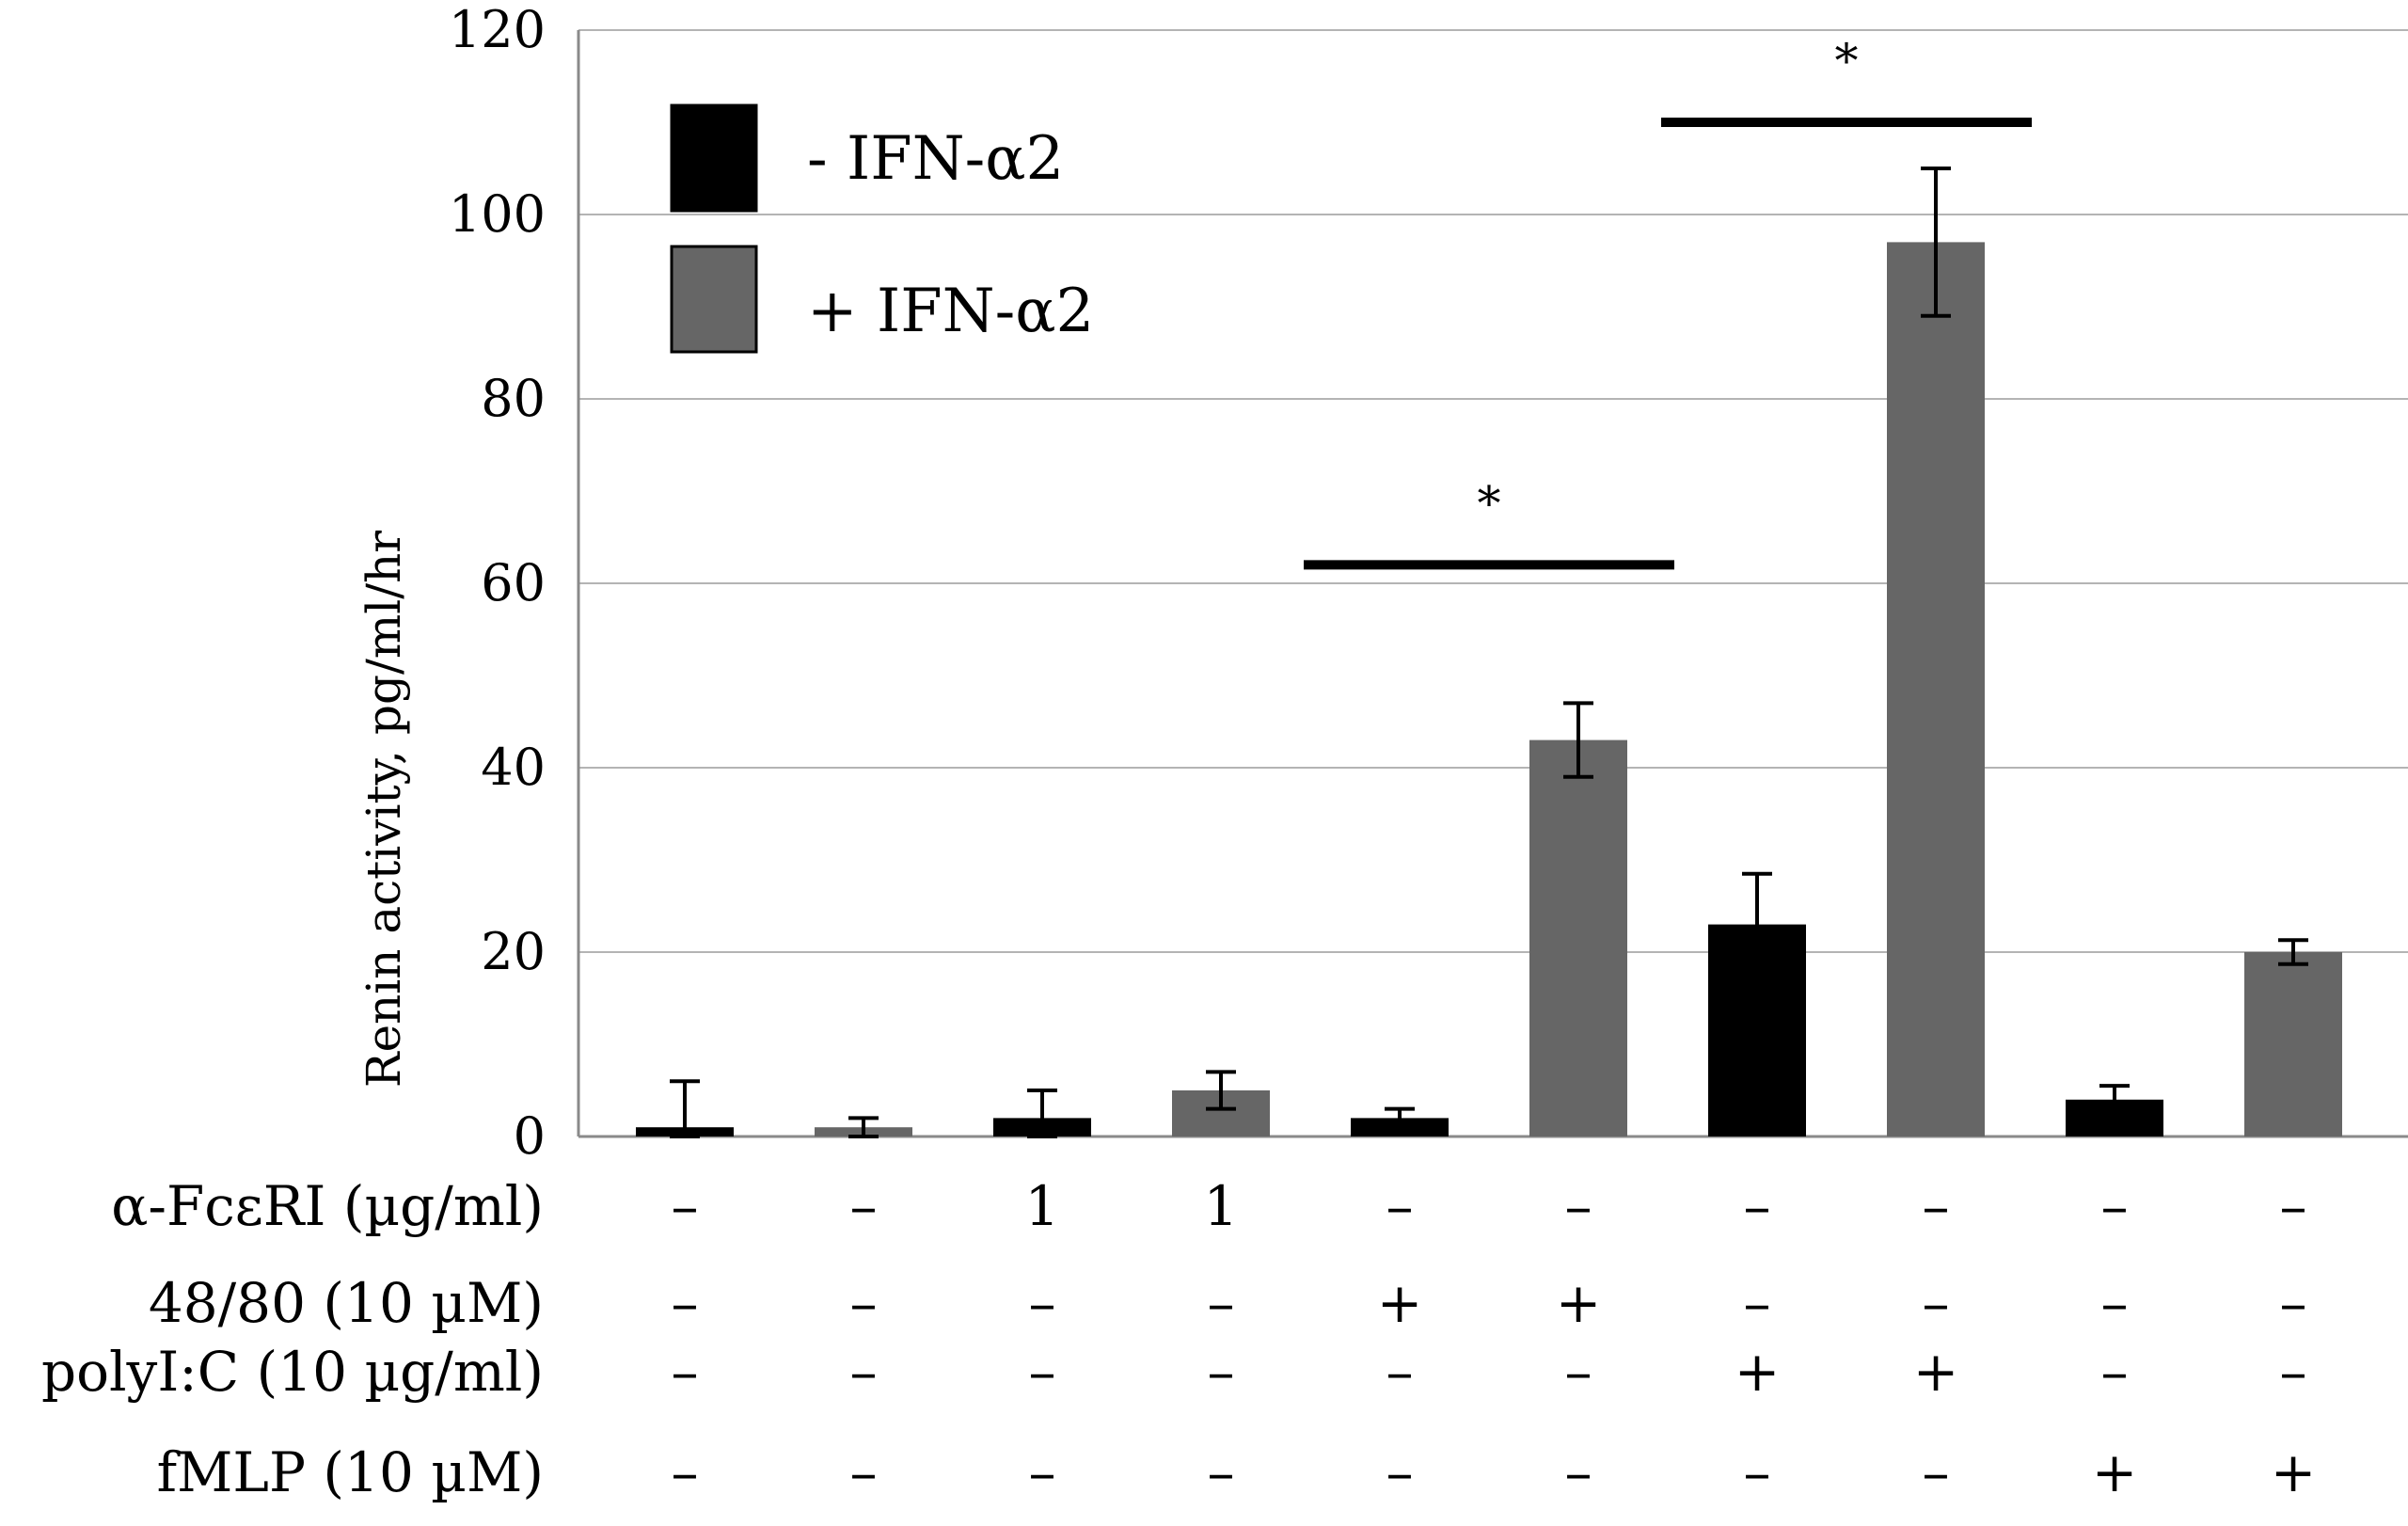 The width and height of the screenshot is (2408, 1526). What do you see at coordinates (513, 767) in the screenshot?
I see `y-tick-label: 40` at bounding box center [513, 767].